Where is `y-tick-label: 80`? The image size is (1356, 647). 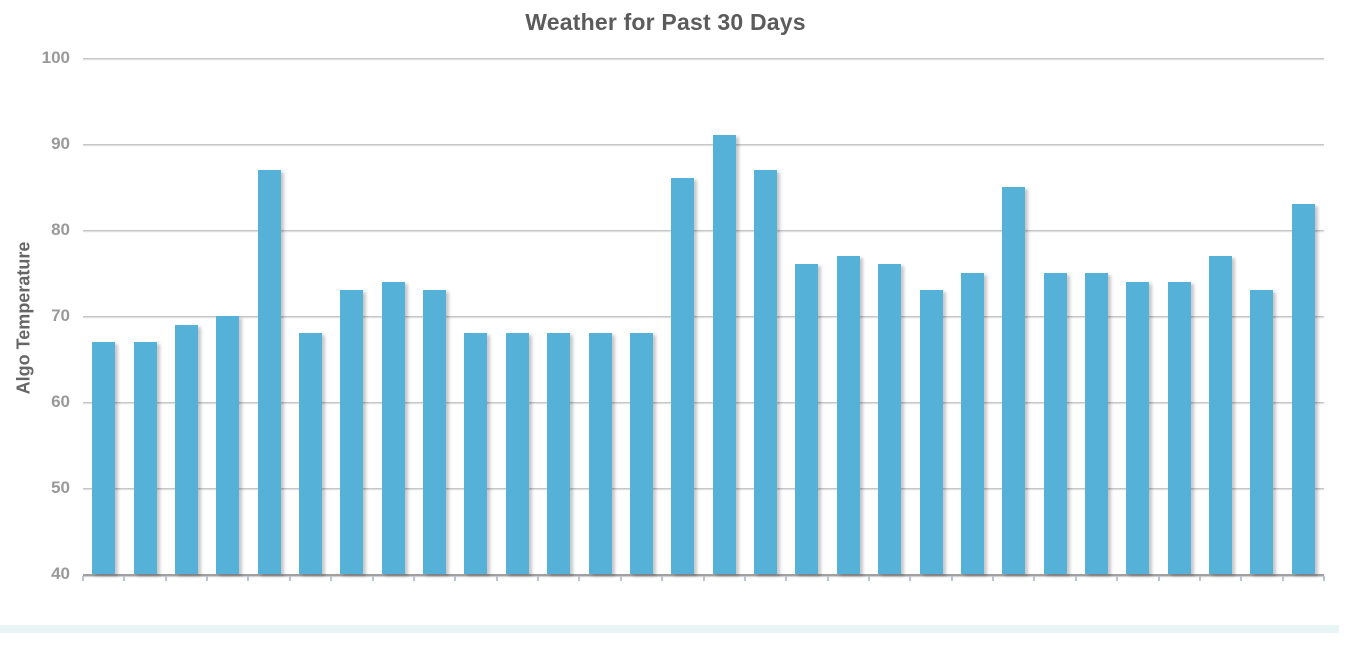 y-tick-label: 80 is located at coordinates (60, 229).